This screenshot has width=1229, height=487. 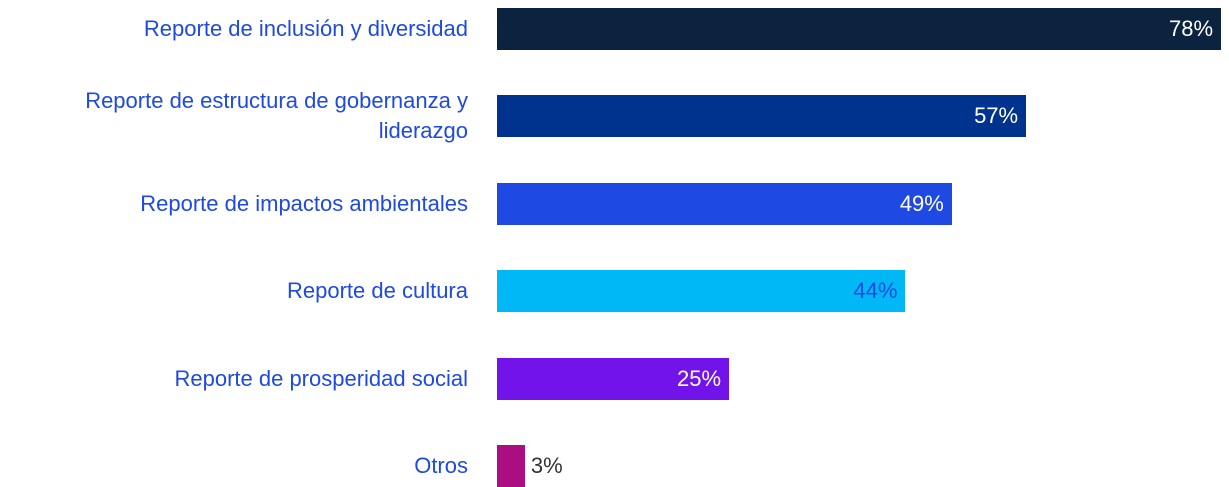 I want to click on category-label: Reporte de inclusión y diversidad, so click(x=305, y=28).